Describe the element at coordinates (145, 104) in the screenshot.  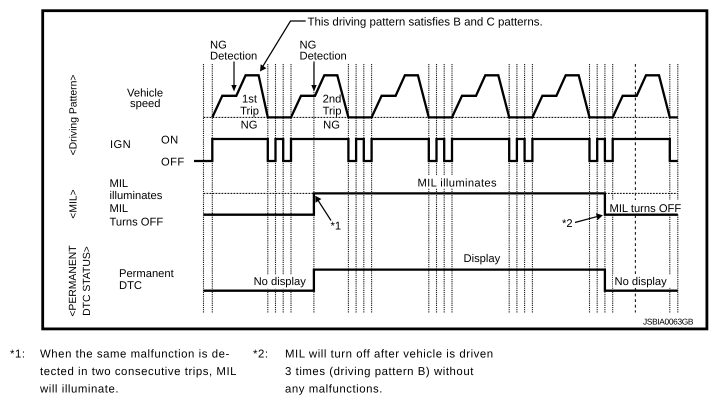
I see `svg-text: speed` at that location.